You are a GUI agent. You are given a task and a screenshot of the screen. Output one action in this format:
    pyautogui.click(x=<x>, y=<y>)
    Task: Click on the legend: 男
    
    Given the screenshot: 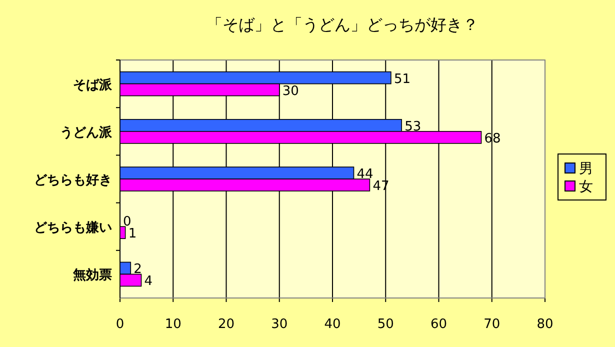 What is the action you would take?
    pyautogui.click(x=586, y=169)
    